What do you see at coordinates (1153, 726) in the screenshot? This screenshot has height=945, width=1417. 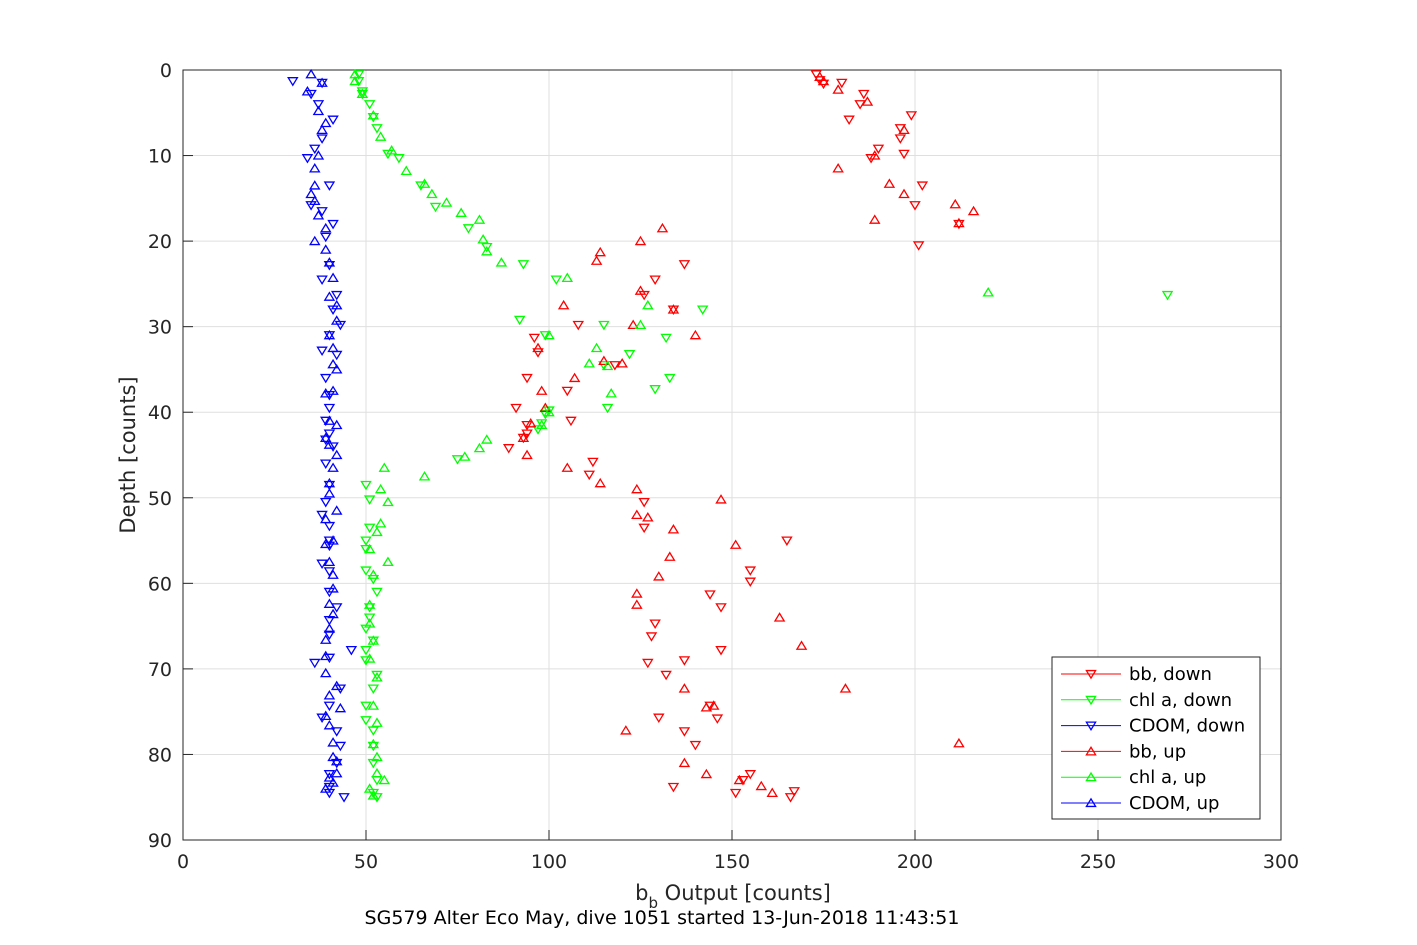 I see `legend-item: CDOM, down` at bounding box center [1153, 726].